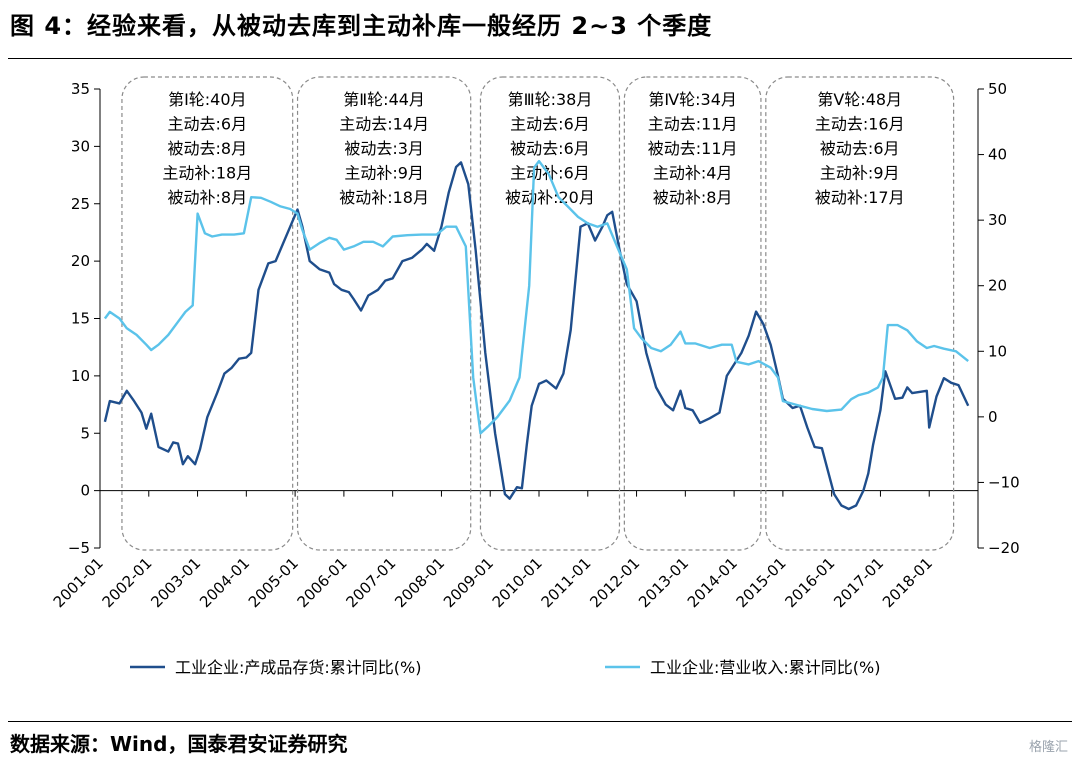 This screenshot has height=763, width=1080. Describe the element at coordinates (384, 124) in the screenshot. I see `period-label: 主动去:14月` at that location.